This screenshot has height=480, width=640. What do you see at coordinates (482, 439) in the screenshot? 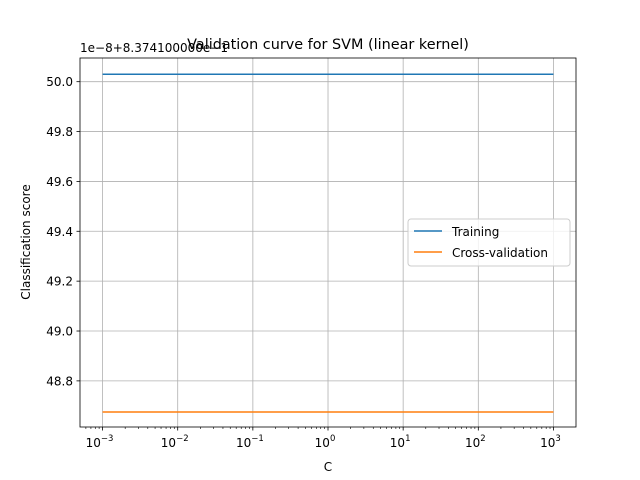
I see `x-tick-label-exponent: 2` at bounding box center [482, 439].